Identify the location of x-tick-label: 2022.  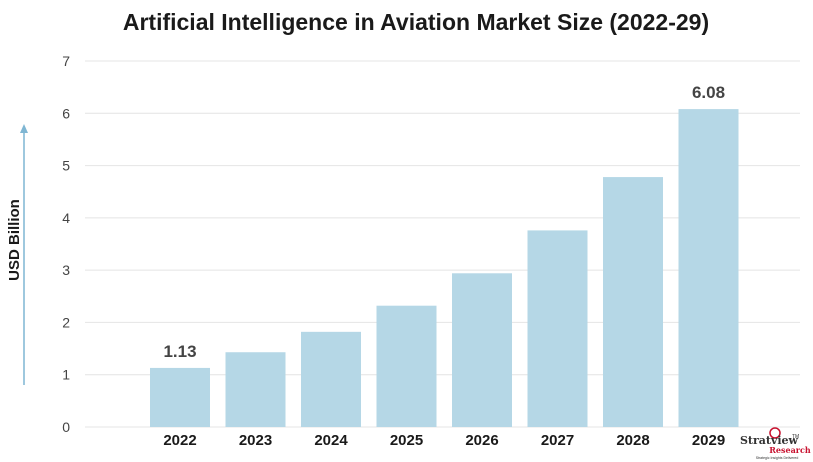
(179, 440).